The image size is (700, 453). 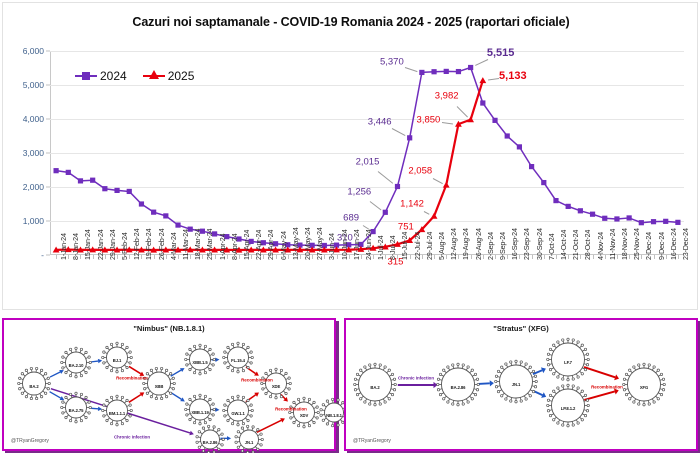 I want to click on x-axis-tick-label: 11-Nov-24, so click(x=612, y=244).